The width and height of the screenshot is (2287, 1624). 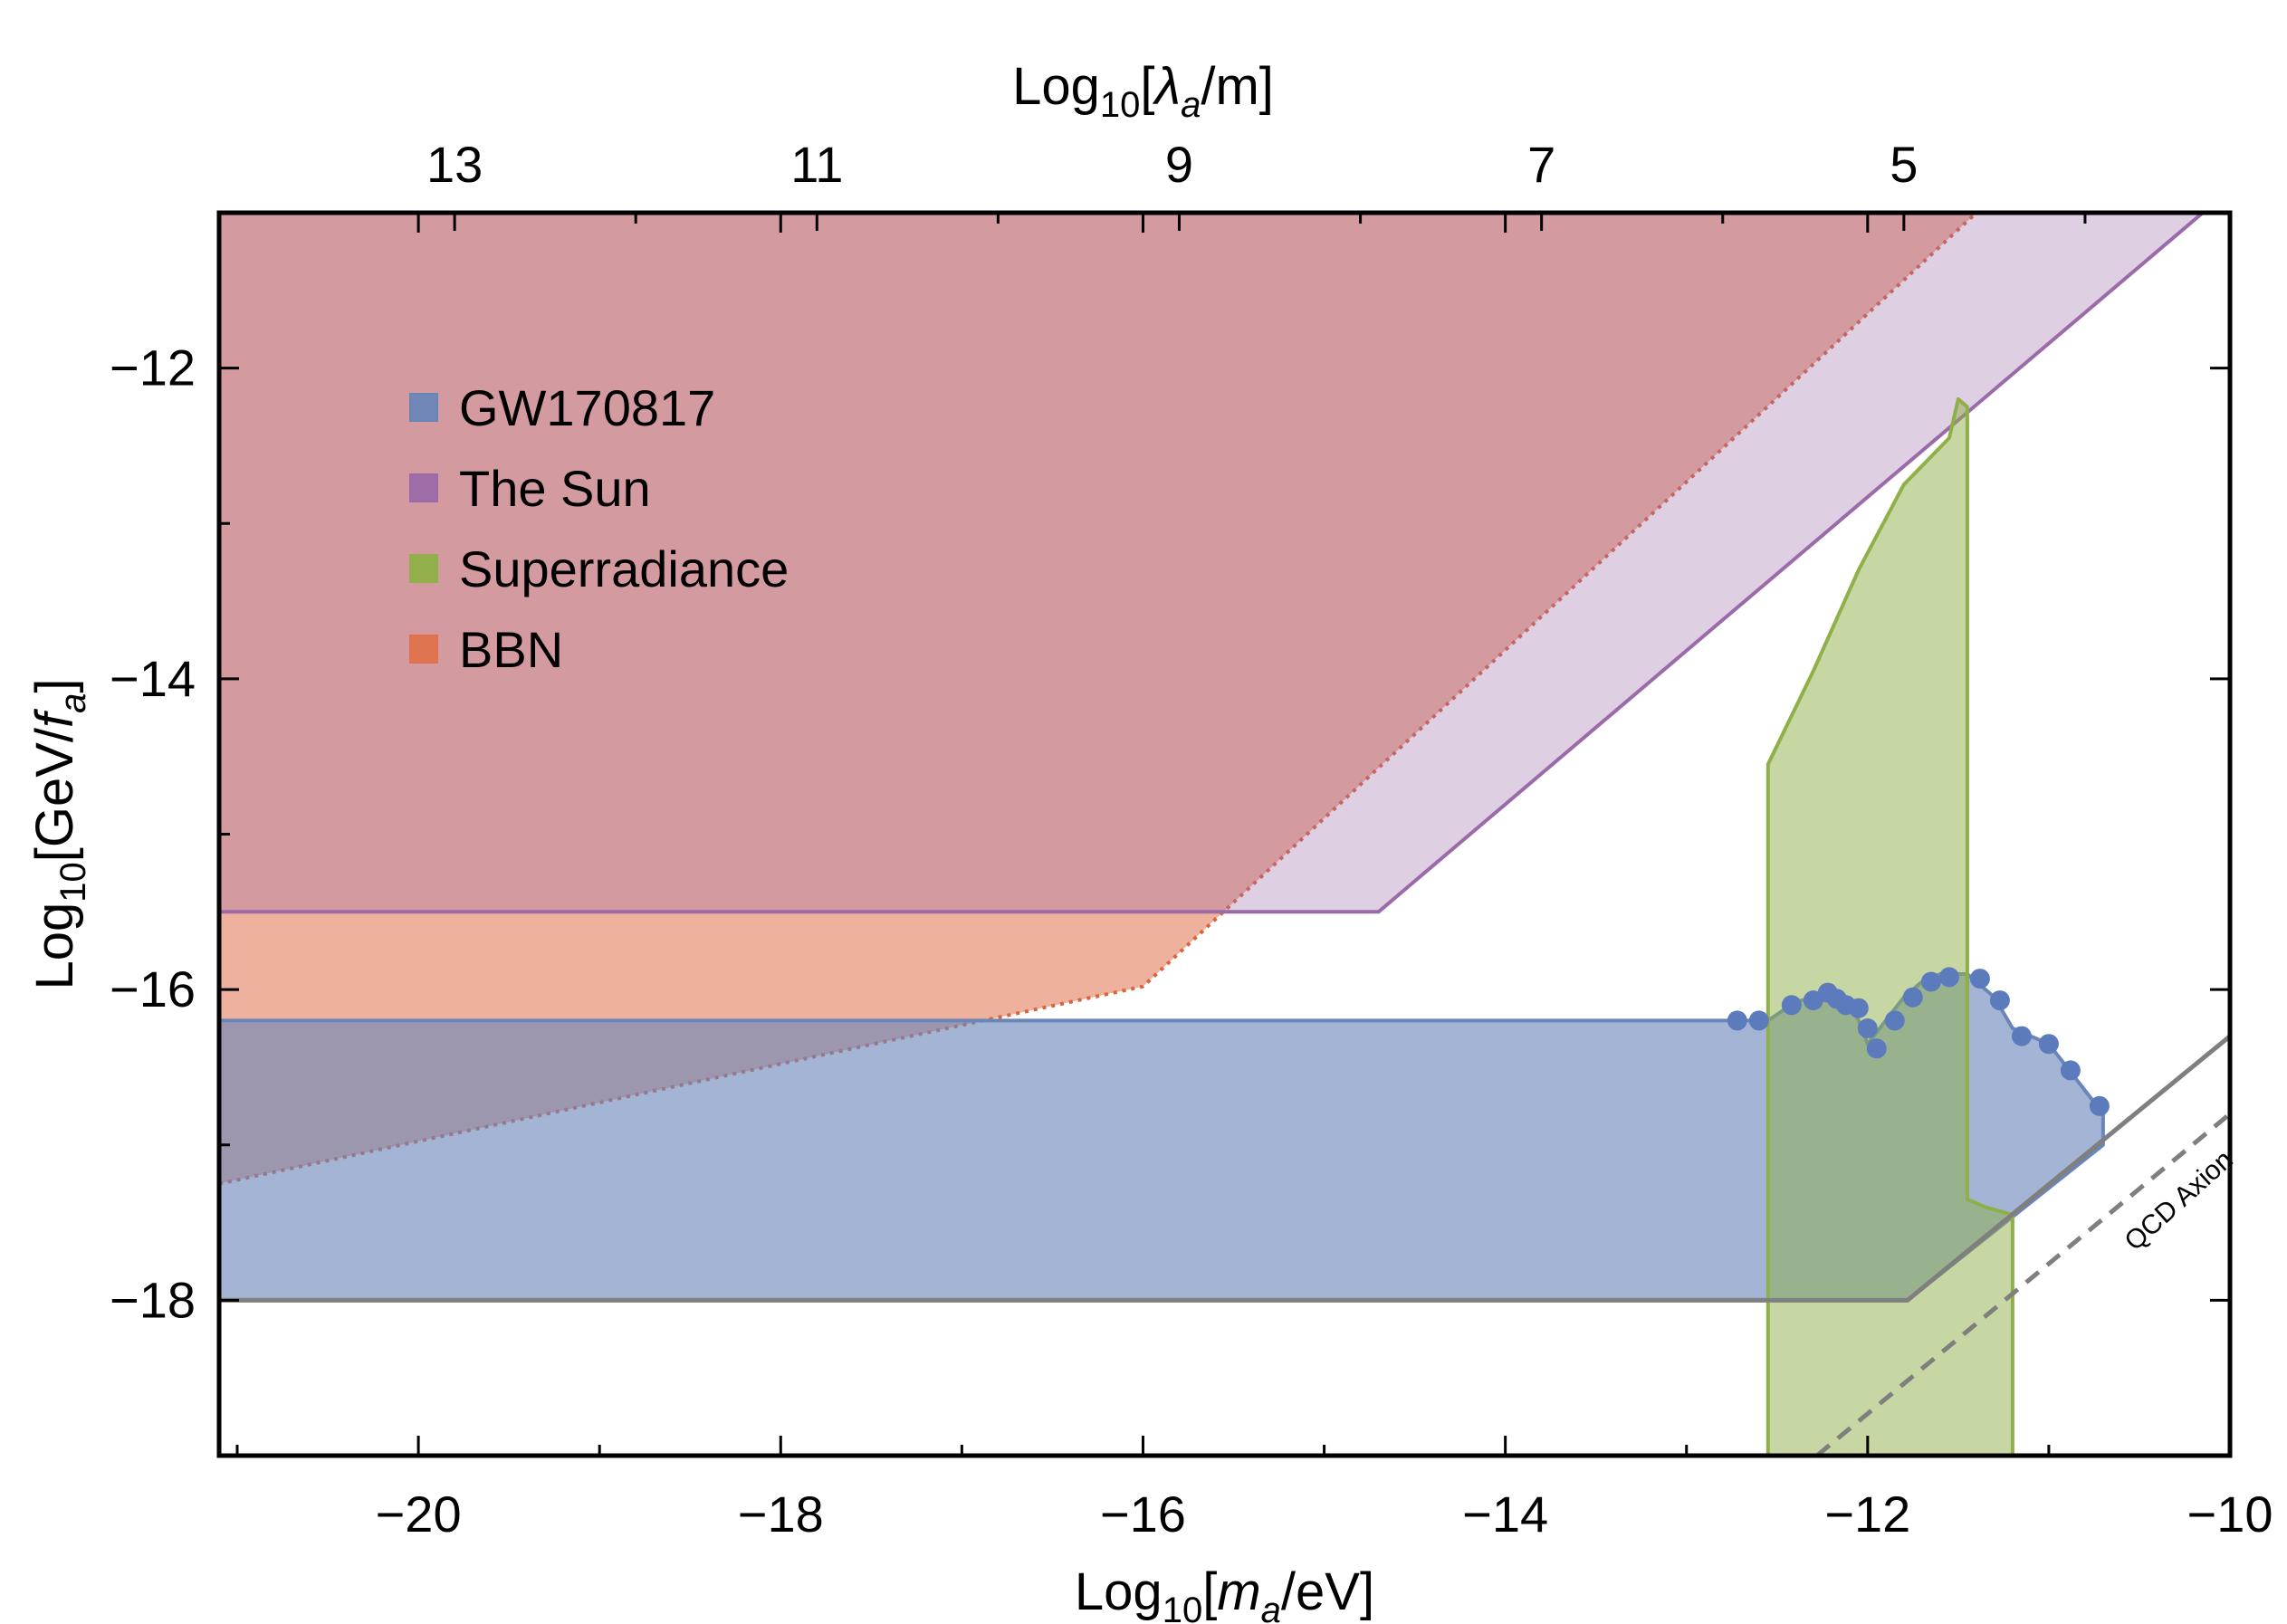 I want to click on x2-tick-label: 5, so click(x=1904, y=164).